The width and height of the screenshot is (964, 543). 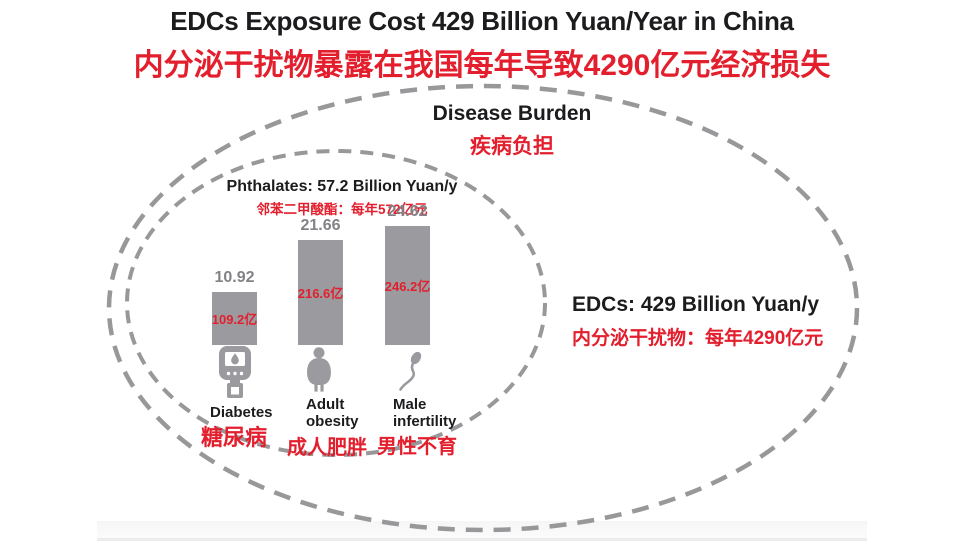 I want to click on bar-diabetes: 109.2亿, so click(x=234, y=318).